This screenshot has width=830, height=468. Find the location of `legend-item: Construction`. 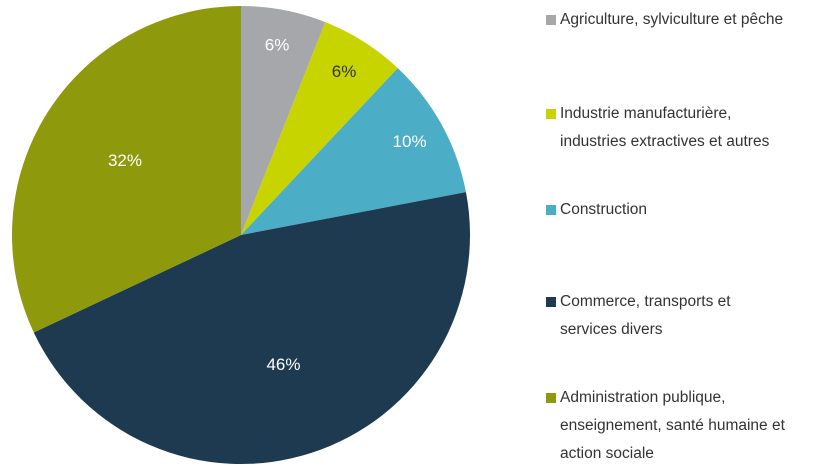

legend-item: Construction is located at coordinates (596, 210).